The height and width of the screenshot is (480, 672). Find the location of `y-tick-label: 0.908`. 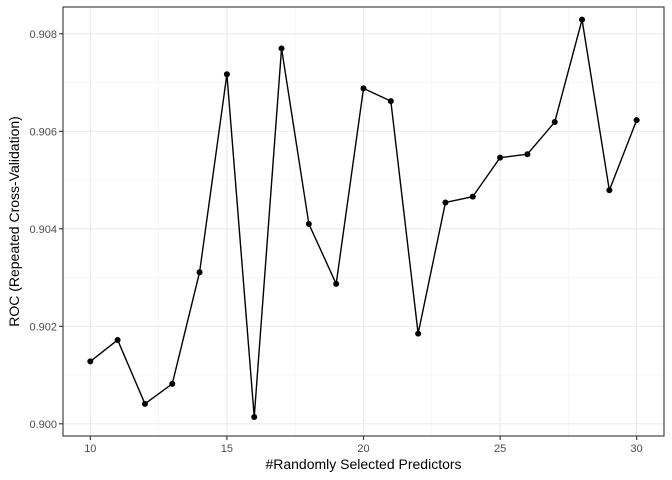

y-tick-label: 0.908 is located at coordinates (43, 35).